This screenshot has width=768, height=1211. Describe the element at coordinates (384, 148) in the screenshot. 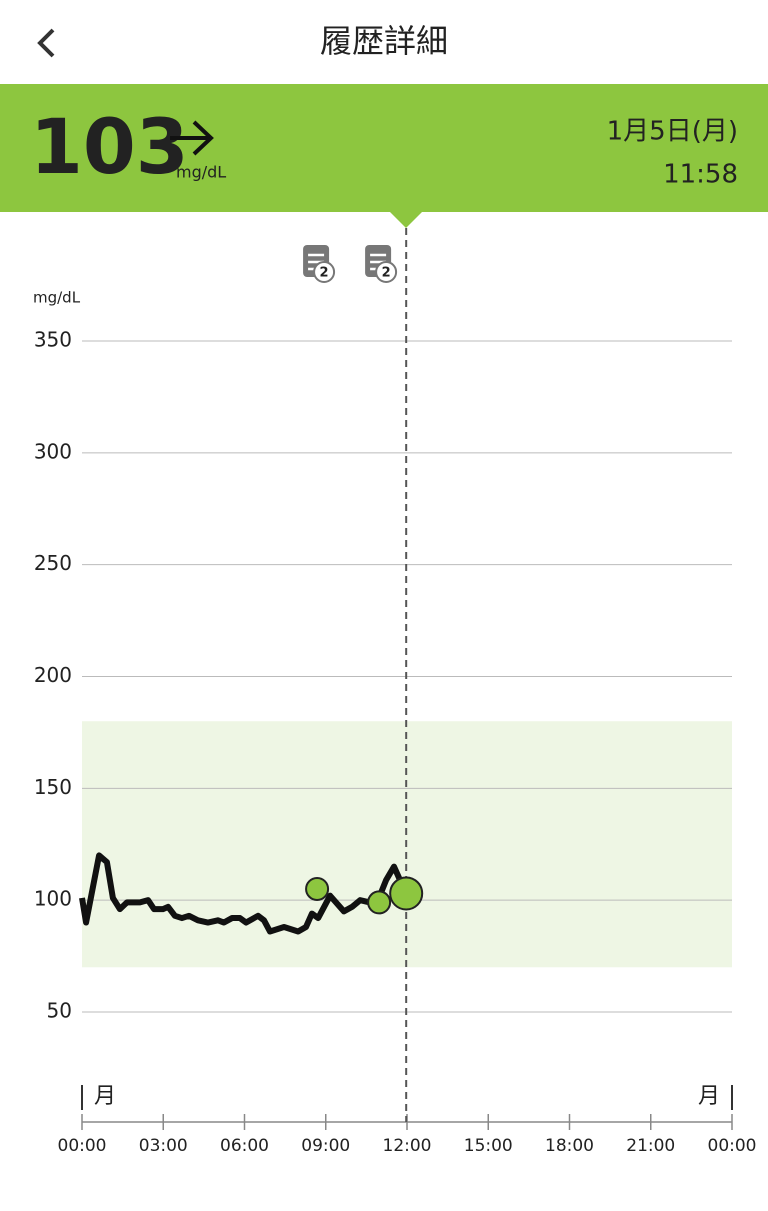

I see `reading-banner` at that location.